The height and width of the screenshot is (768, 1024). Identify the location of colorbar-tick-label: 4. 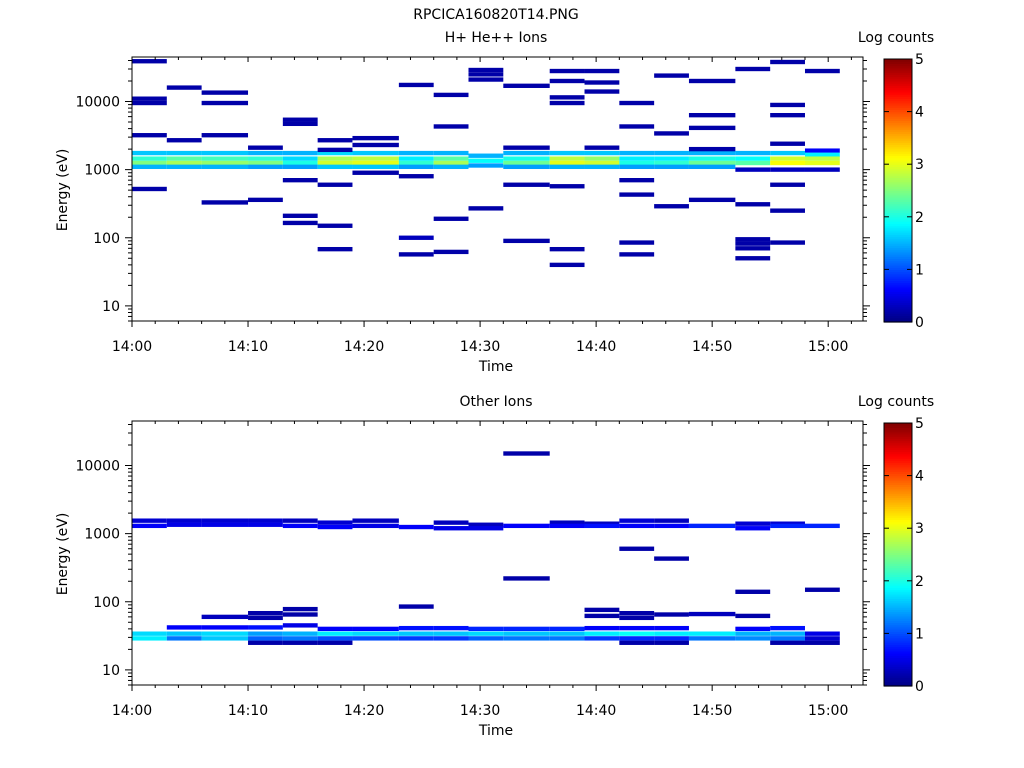
(919, 113).